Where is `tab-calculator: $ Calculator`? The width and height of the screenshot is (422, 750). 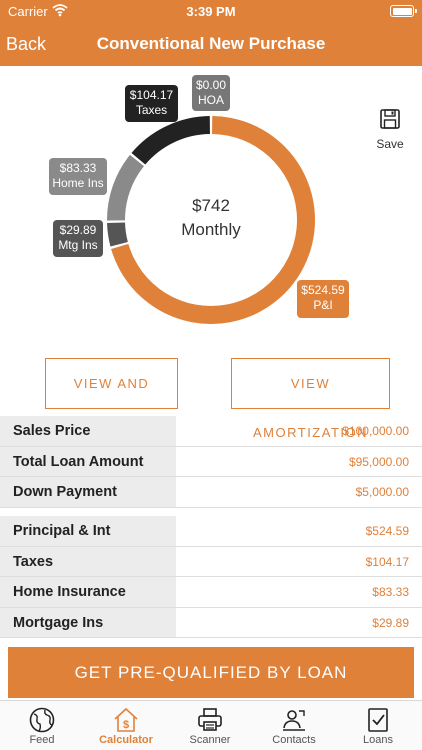 tab-calculator: $ Calculator is located at coordinates (126, 725).